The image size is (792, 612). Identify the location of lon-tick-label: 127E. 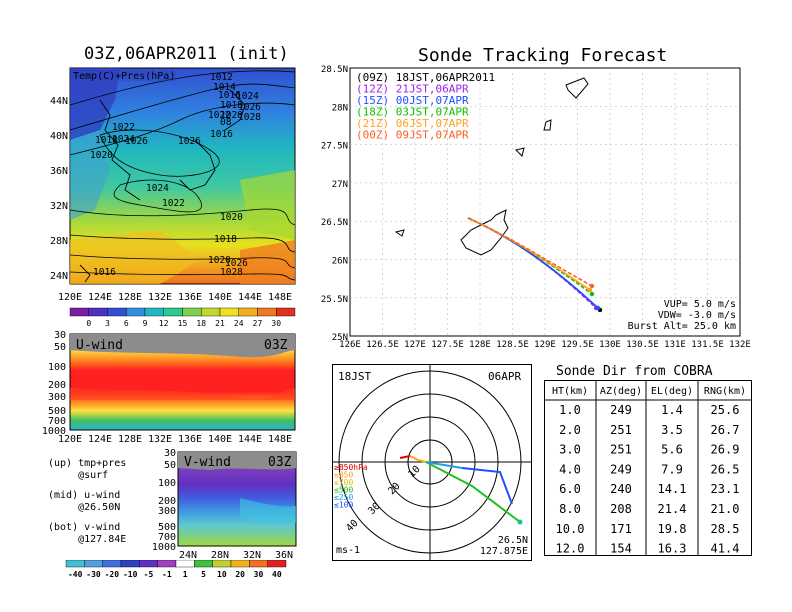
(415, 345).